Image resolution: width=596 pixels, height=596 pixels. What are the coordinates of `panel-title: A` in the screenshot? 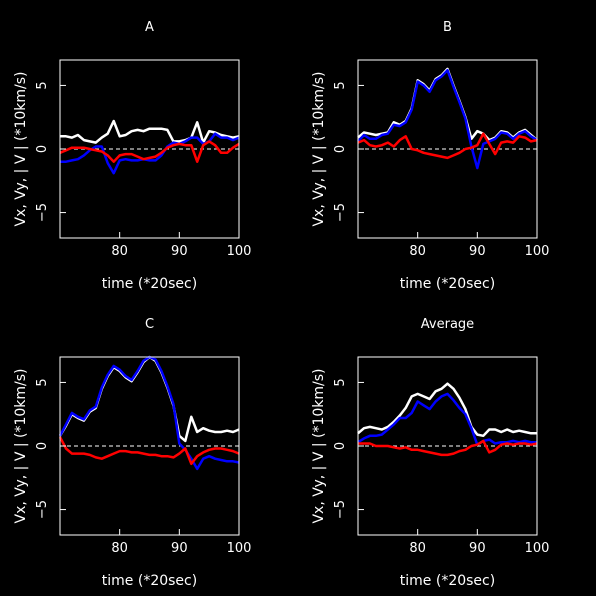 It's located at (149, 27).